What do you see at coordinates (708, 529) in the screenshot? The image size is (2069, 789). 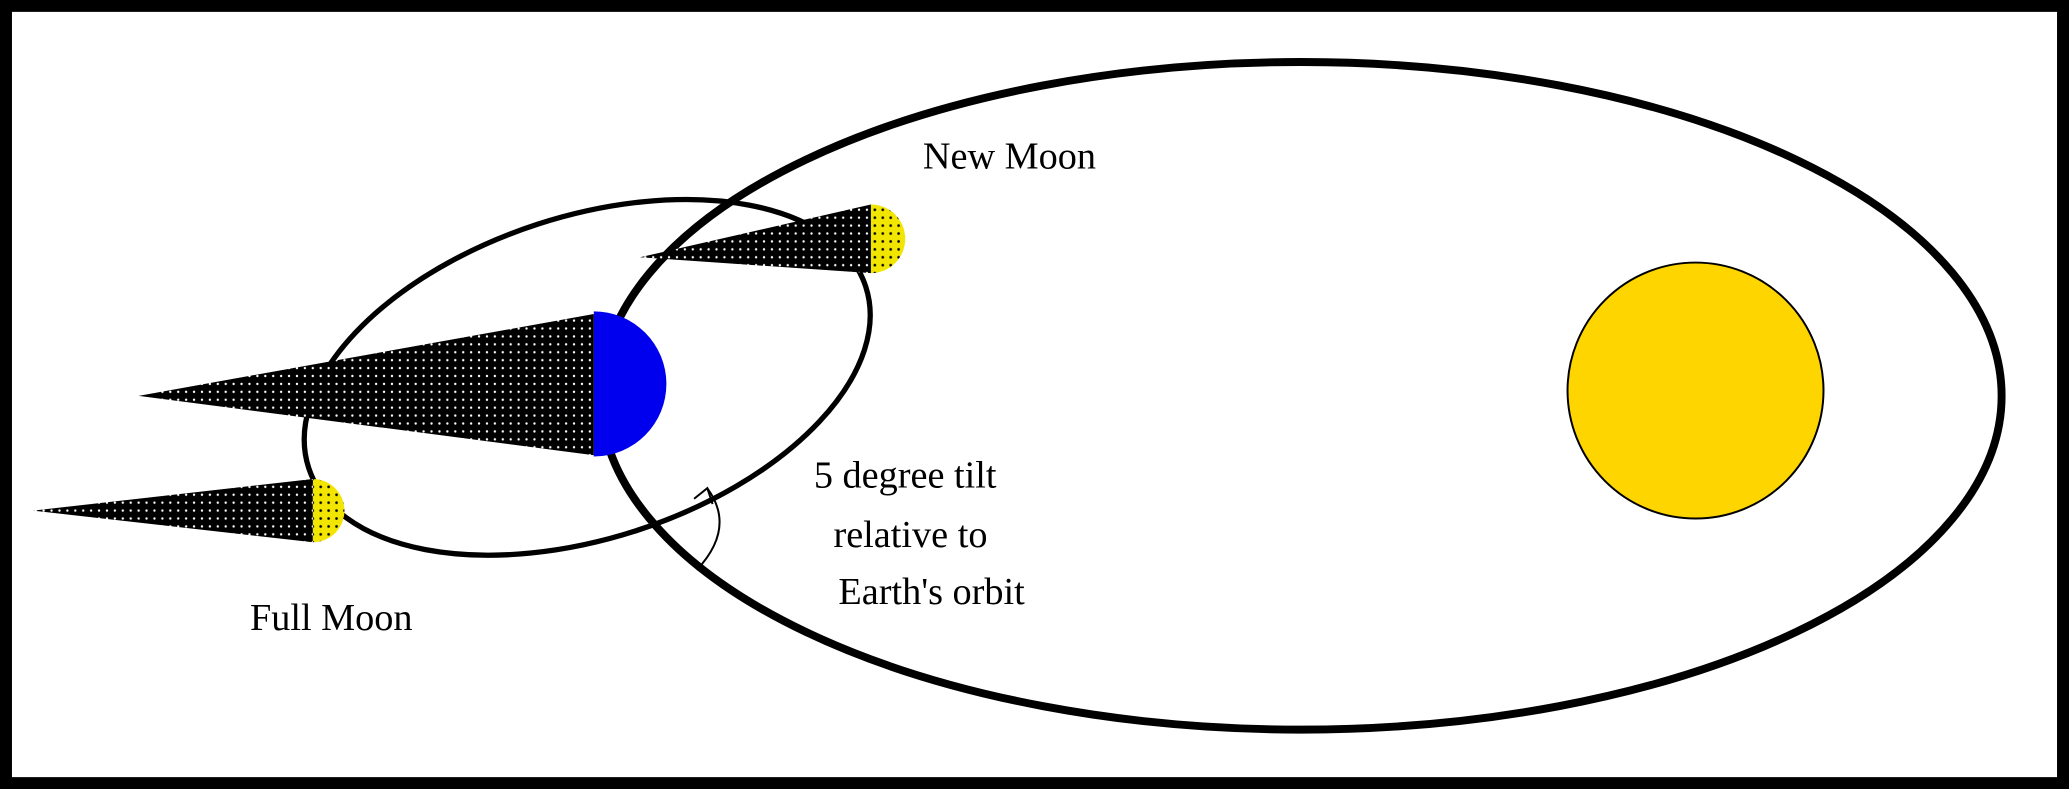 I see `tilt-arc` at bounding box center [708, 529].